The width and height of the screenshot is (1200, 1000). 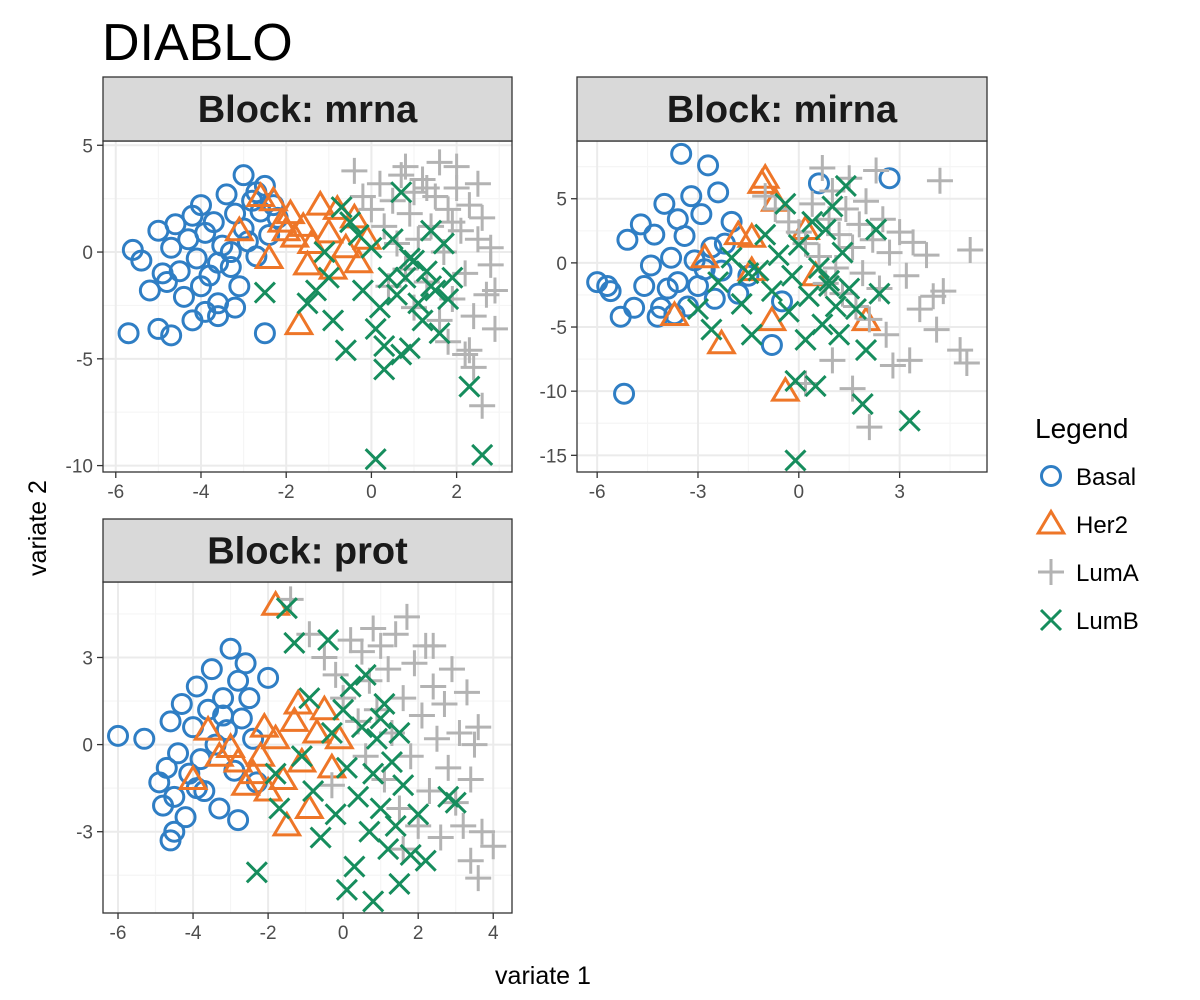 What do you see at coordinates (493, 933) in the screenshot?
I see `x-tick-label: 4` at bounding box center [493, 933].